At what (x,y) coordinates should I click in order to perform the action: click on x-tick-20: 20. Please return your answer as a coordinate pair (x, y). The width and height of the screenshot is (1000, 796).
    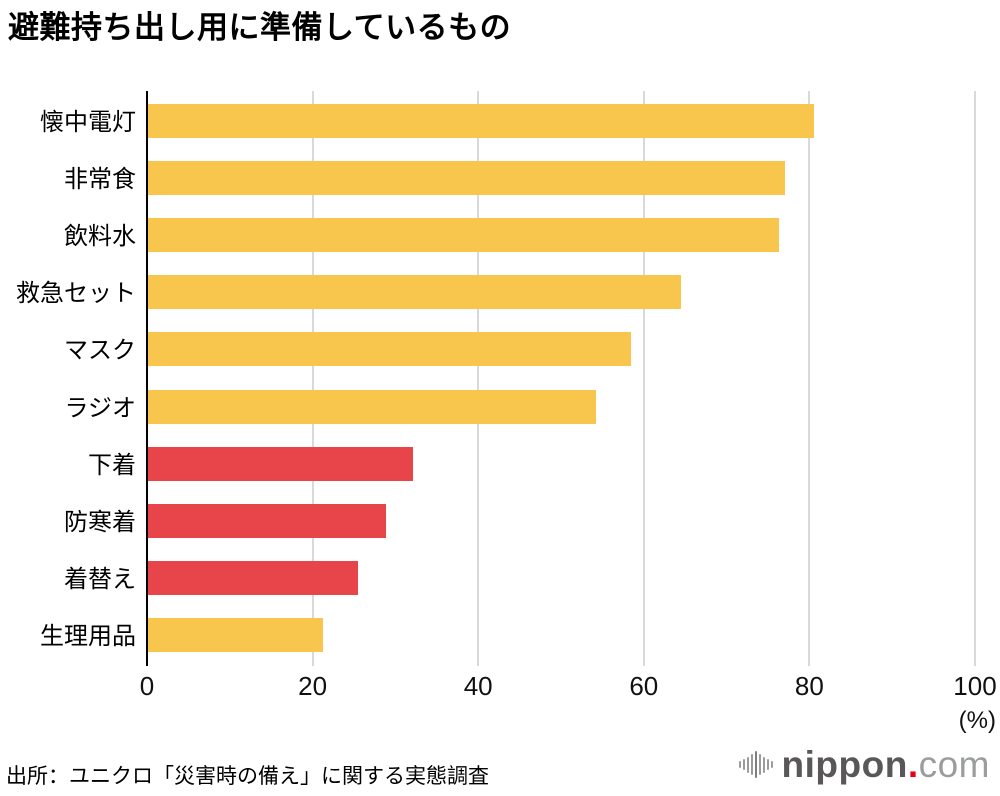
    Looking at the image, I should click on (313, 686).